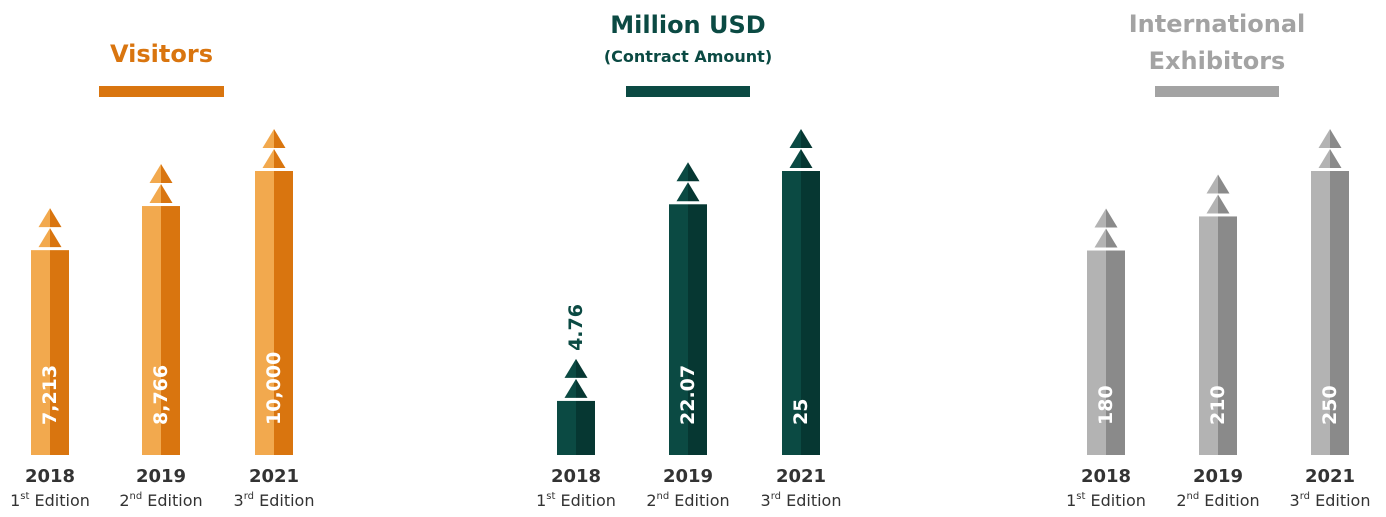 The image size is (1386, 517). What do you see at coordinates (688, 56) in the screenshot?
I see `chart-subtitle: (Contract Amount)` at bounding box center [688, 56].